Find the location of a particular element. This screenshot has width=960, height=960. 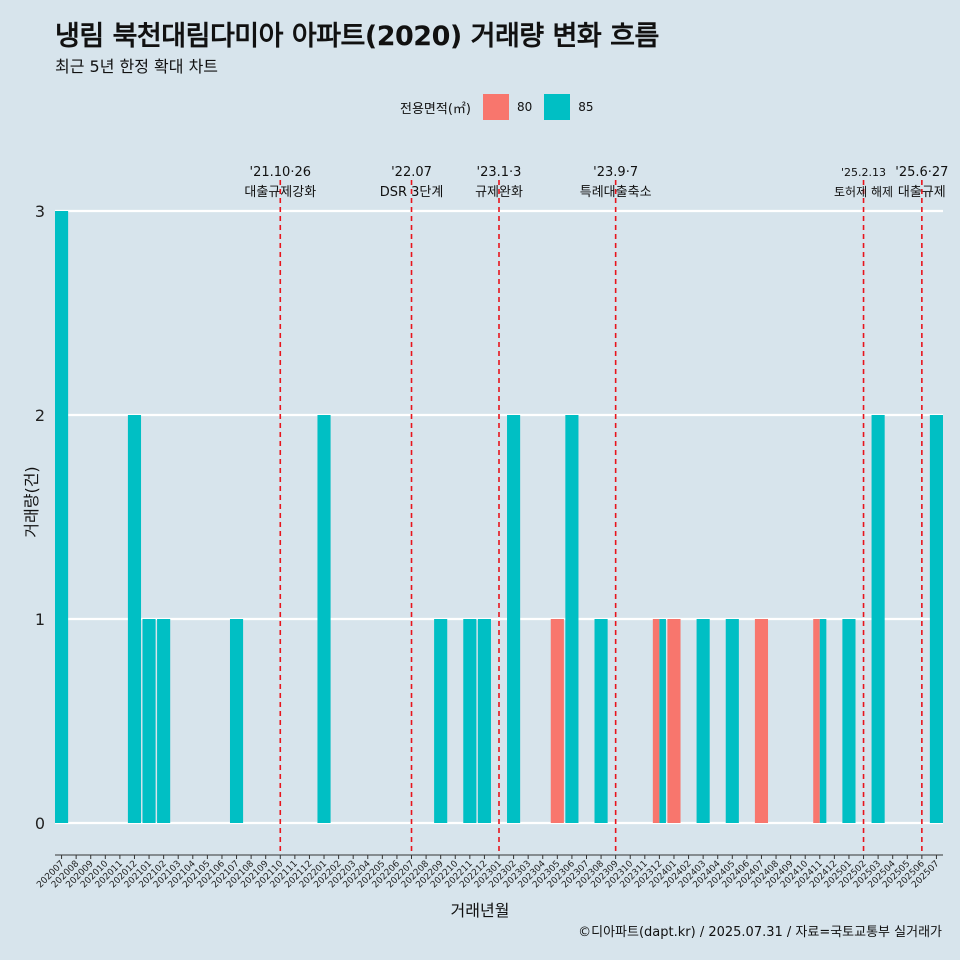

y-tick-label: 3 is located at coordinates (40, 211).